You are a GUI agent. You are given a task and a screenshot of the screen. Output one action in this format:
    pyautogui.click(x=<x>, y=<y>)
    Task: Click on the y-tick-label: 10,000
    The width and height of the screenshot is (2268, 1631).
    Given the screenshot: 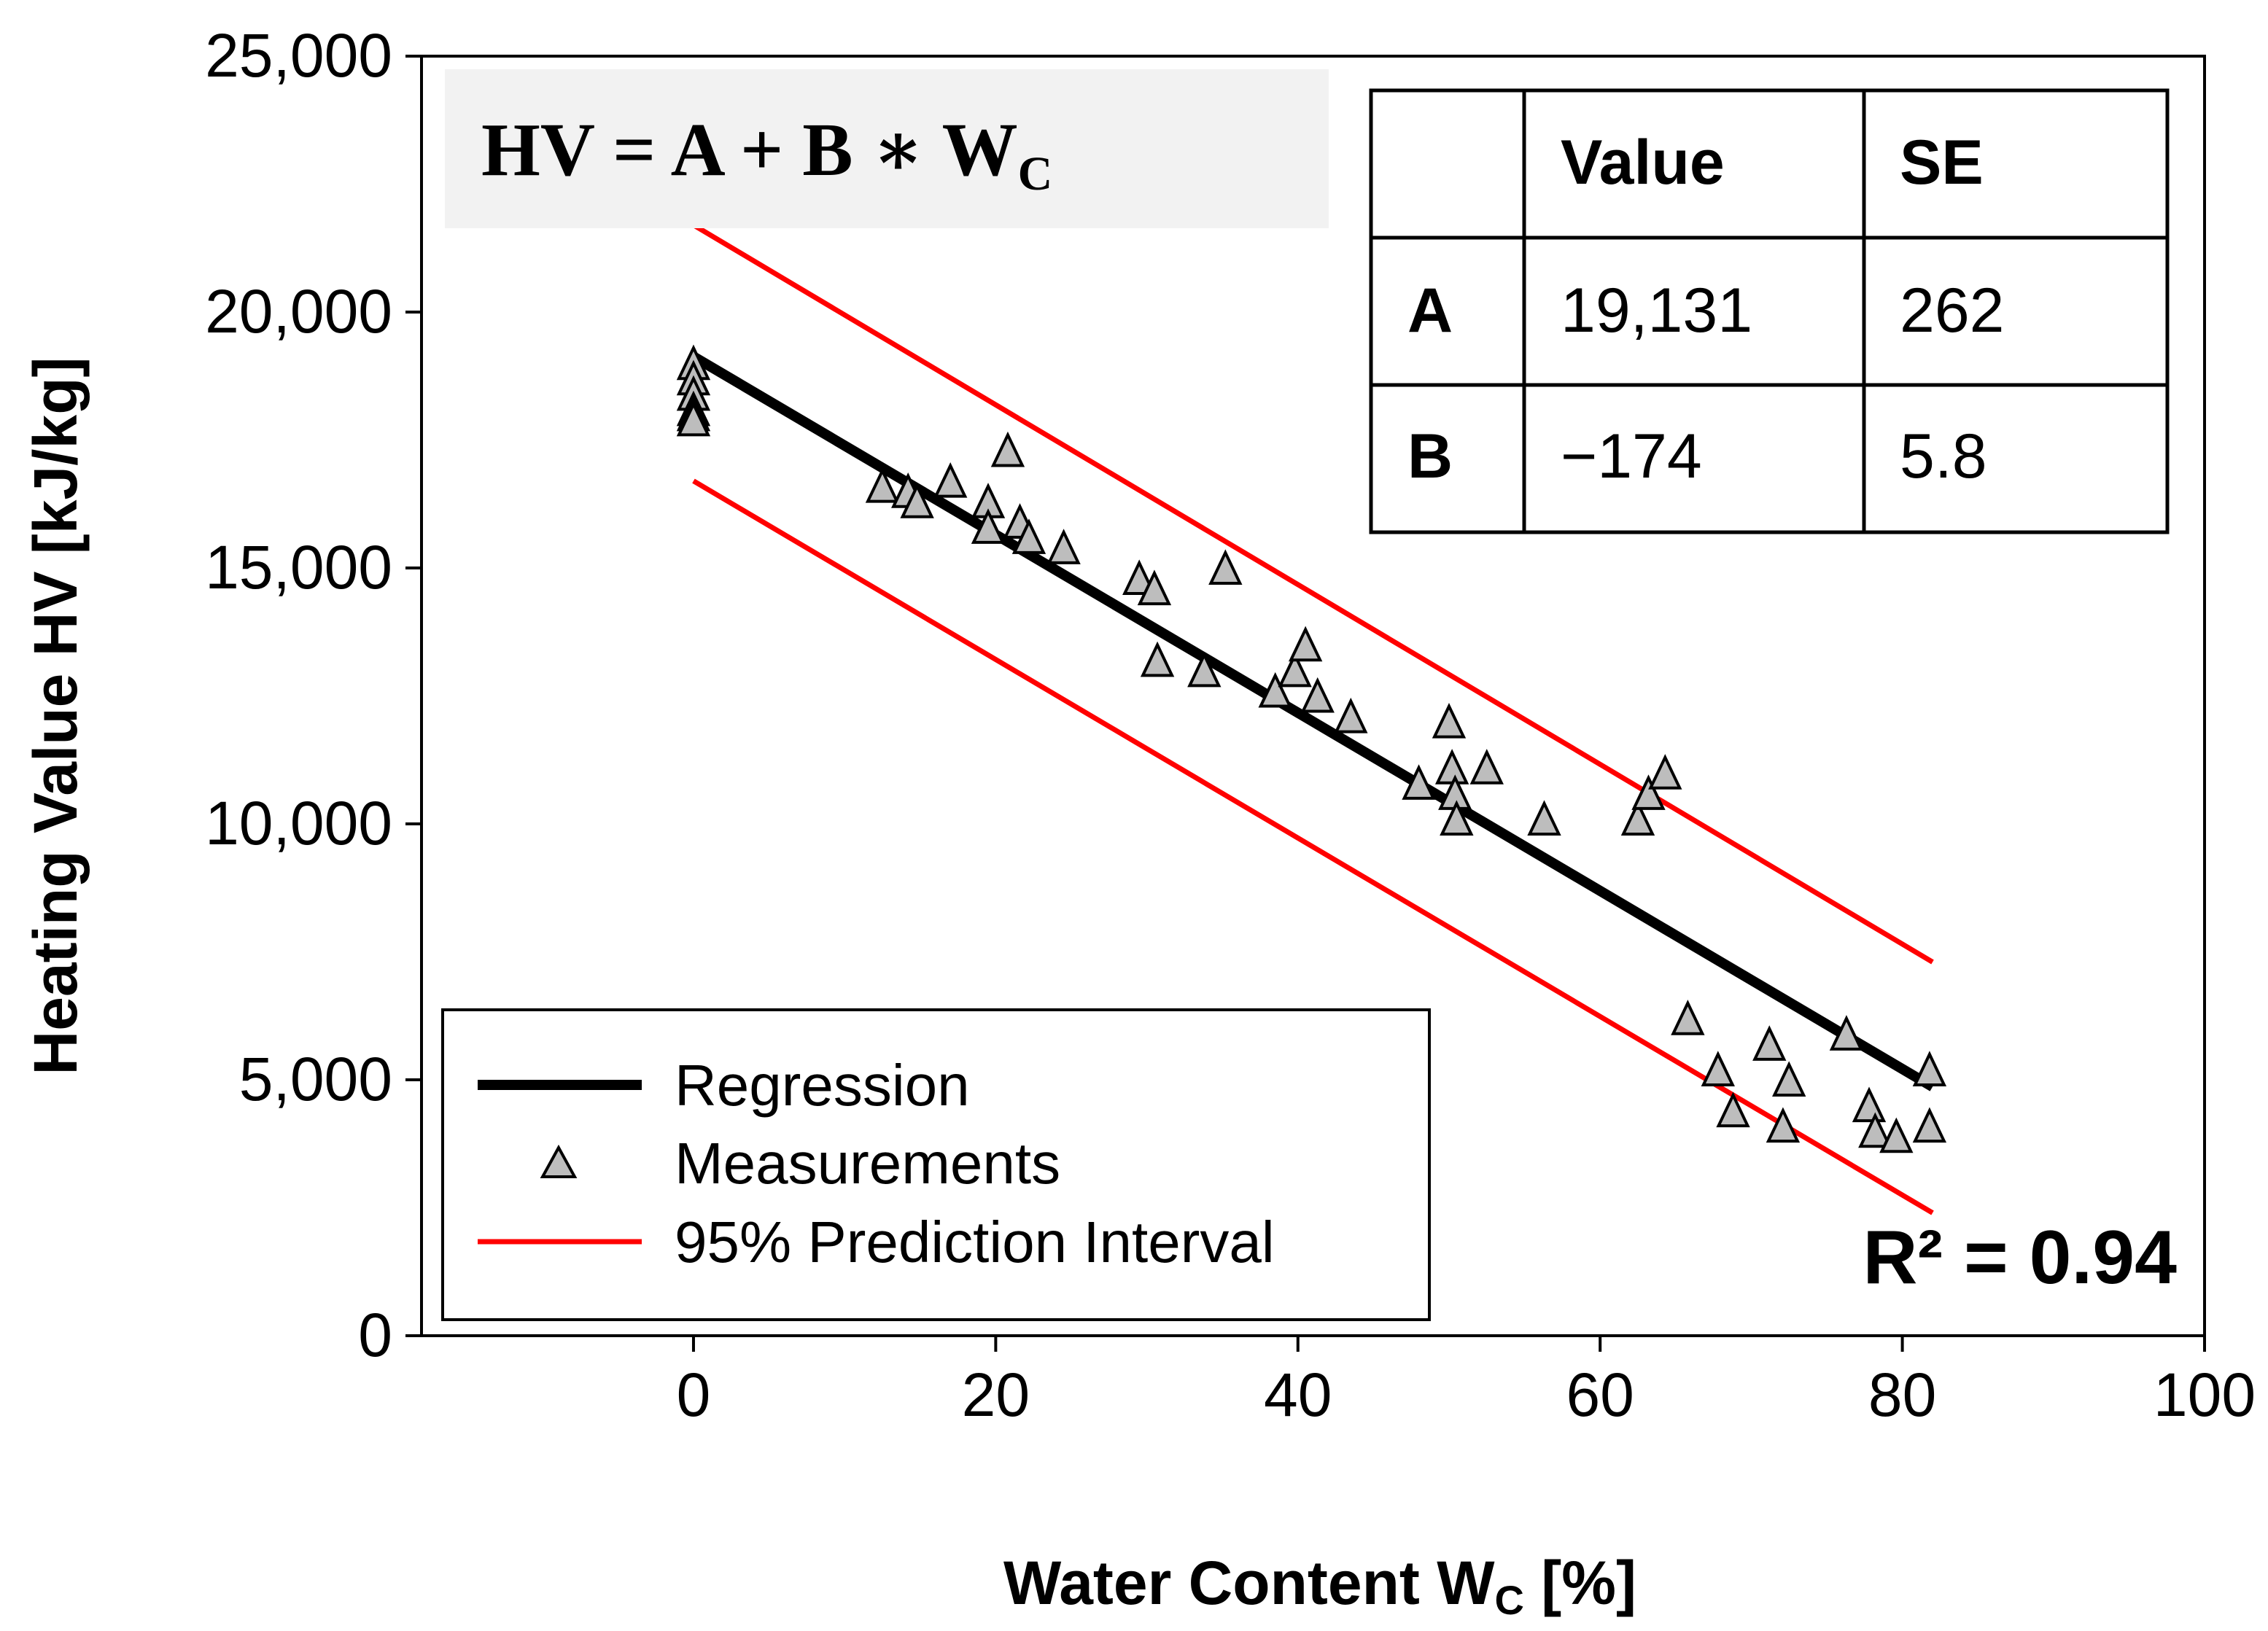 What is the action you would take?
    pyautogui.click(x=298, y=823)
    